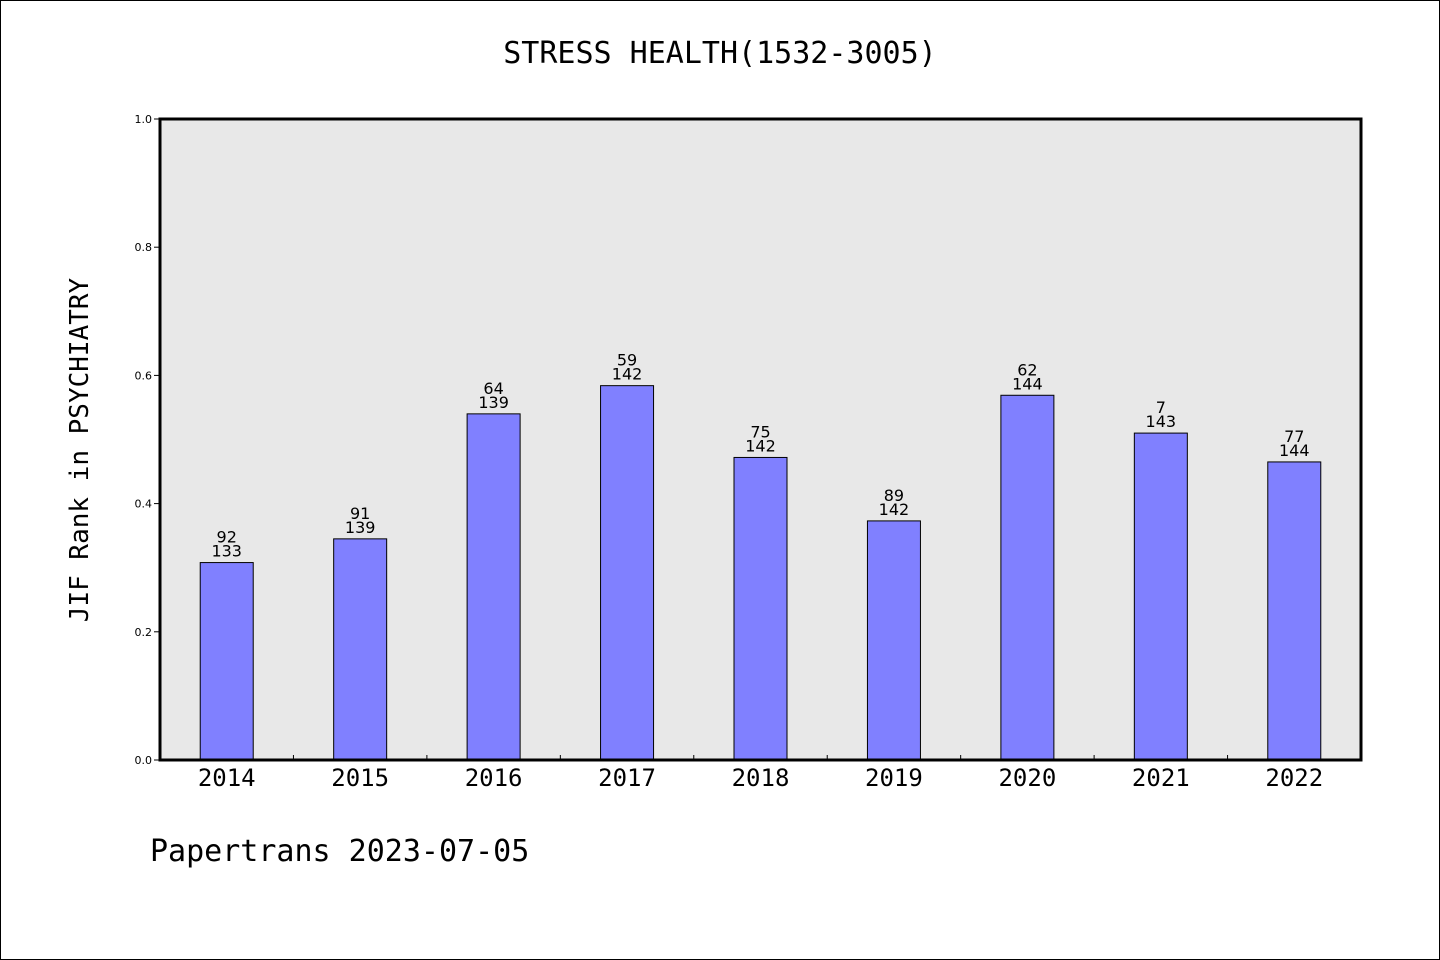  I want to click on bar-rank-label: 89, so click(894, 495).